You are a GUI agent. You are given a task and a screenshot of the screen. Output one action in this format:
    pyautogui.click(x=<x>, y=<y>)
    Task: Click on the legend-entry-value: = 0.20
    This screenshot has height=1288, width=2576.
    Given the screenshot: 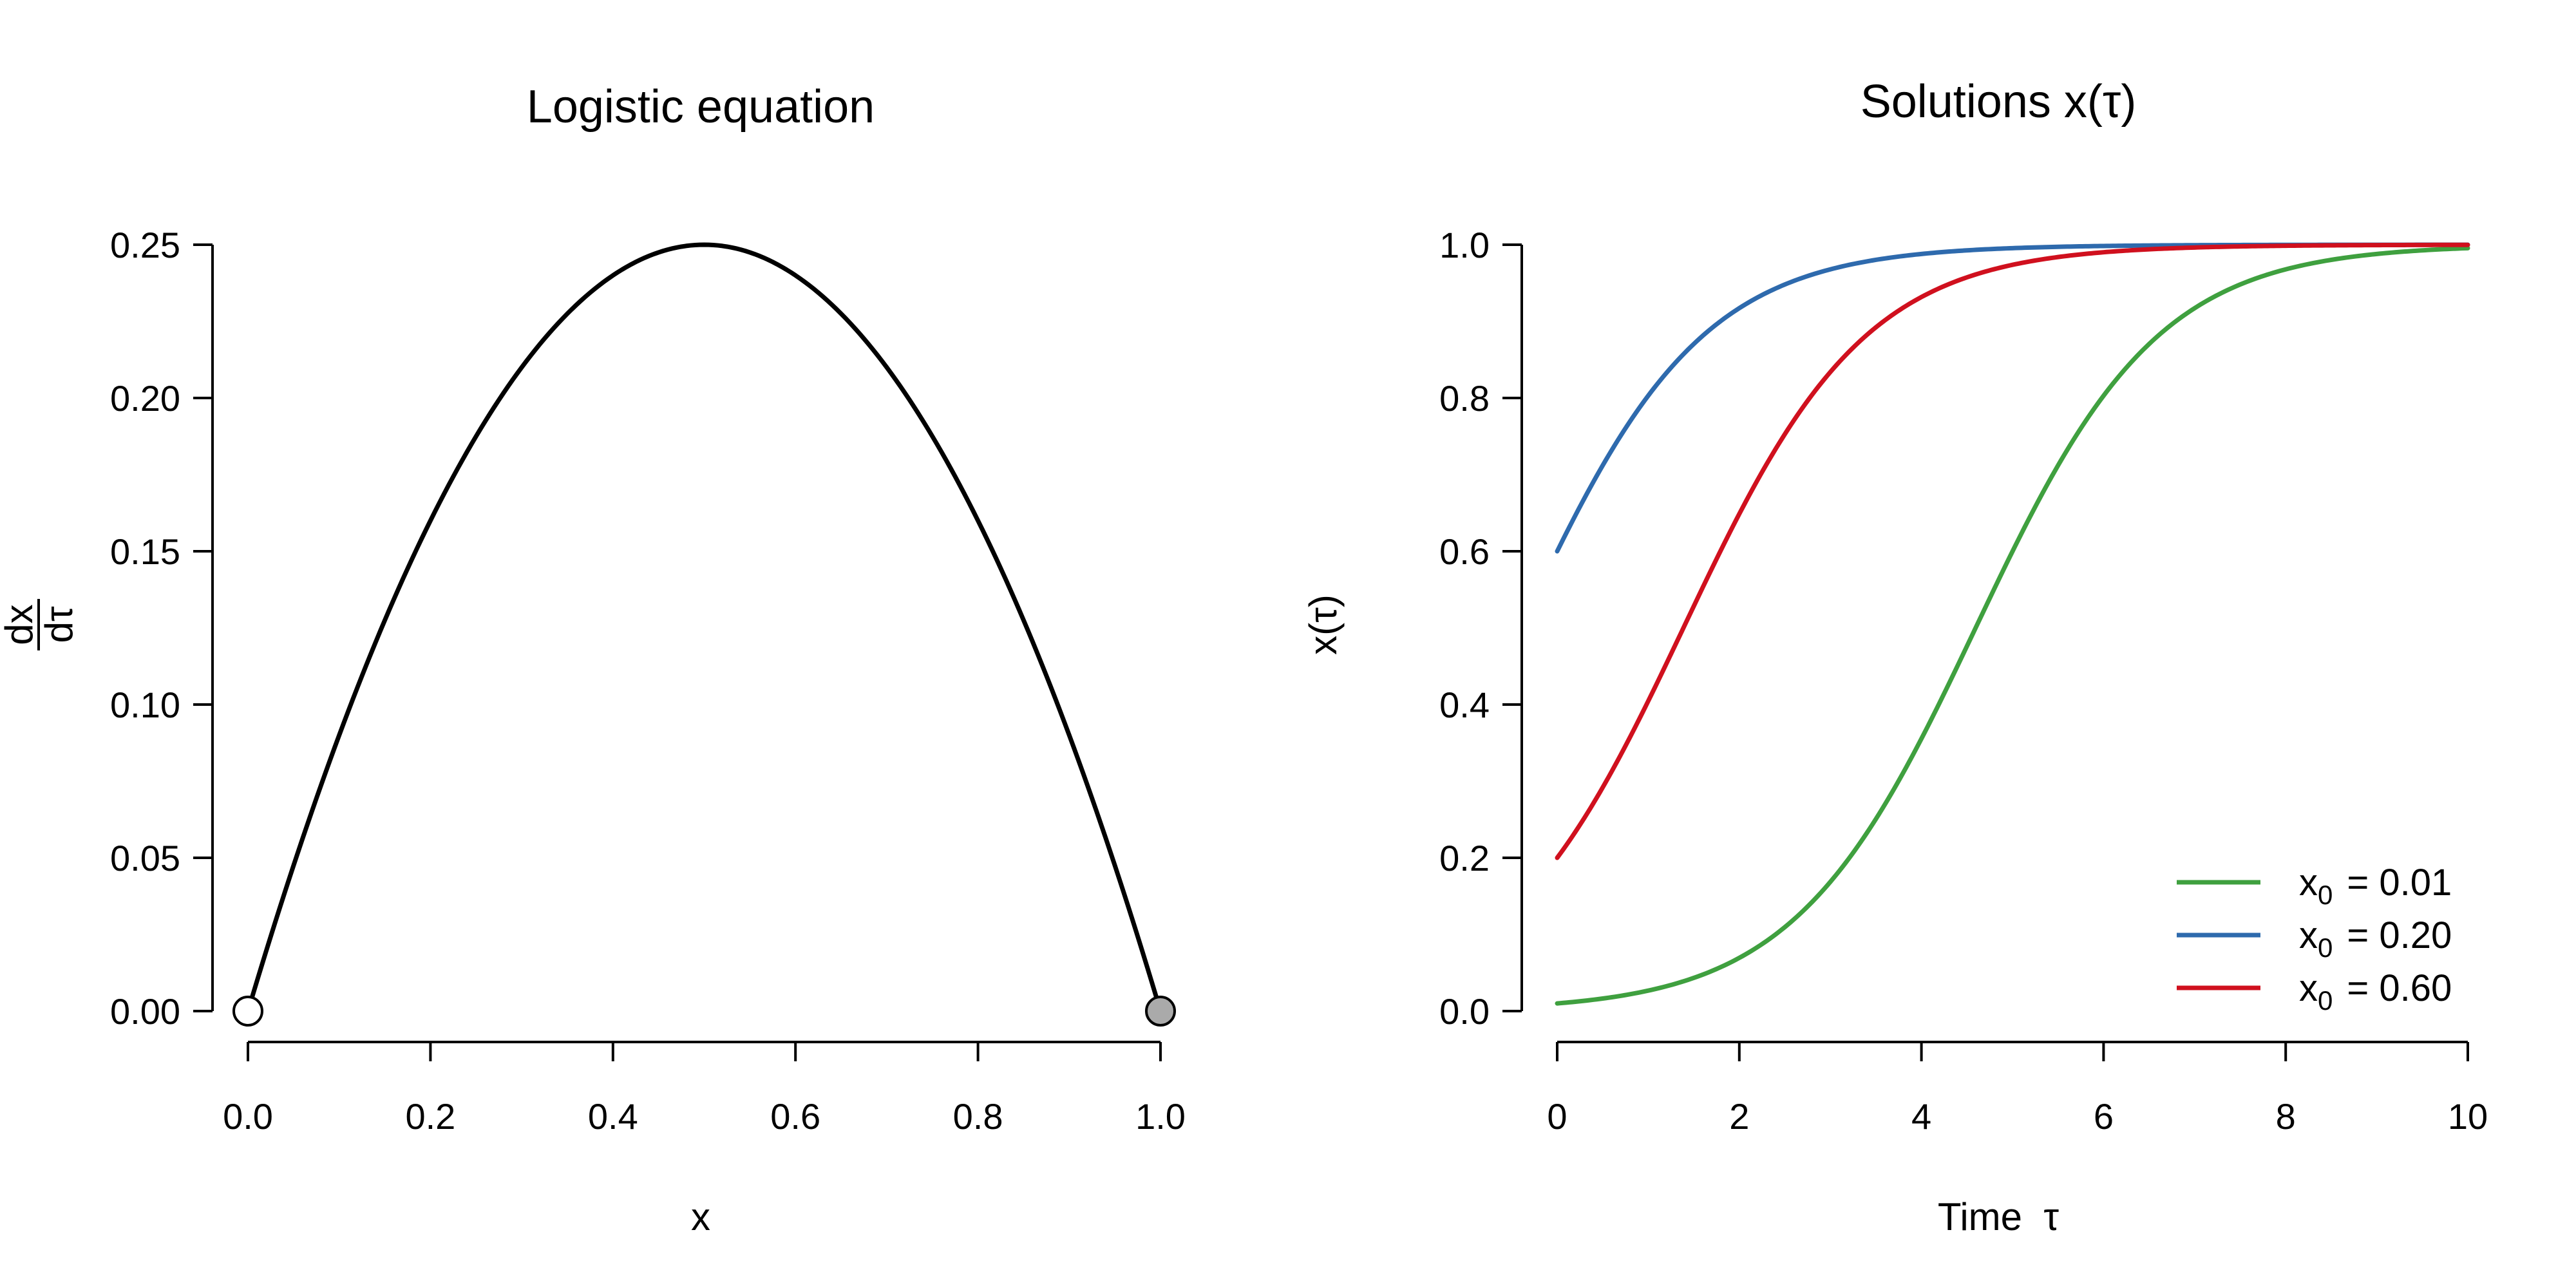 What is the action you would take?
    pyautogui.click(x=2399, y=935)
    